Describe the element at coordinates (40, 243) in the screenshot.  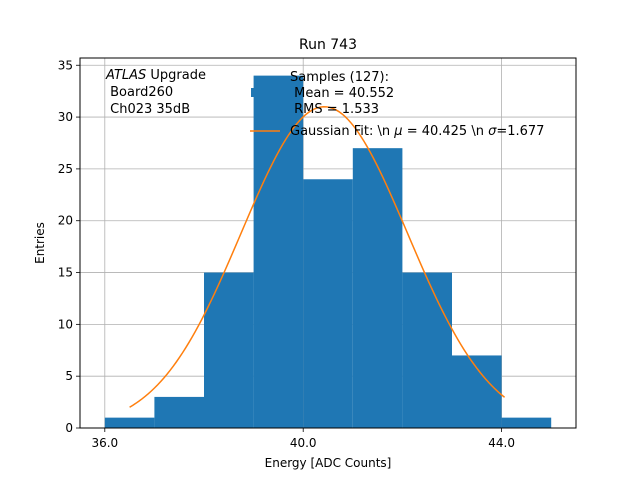
I see `y-axis-label: Entries` at that location.